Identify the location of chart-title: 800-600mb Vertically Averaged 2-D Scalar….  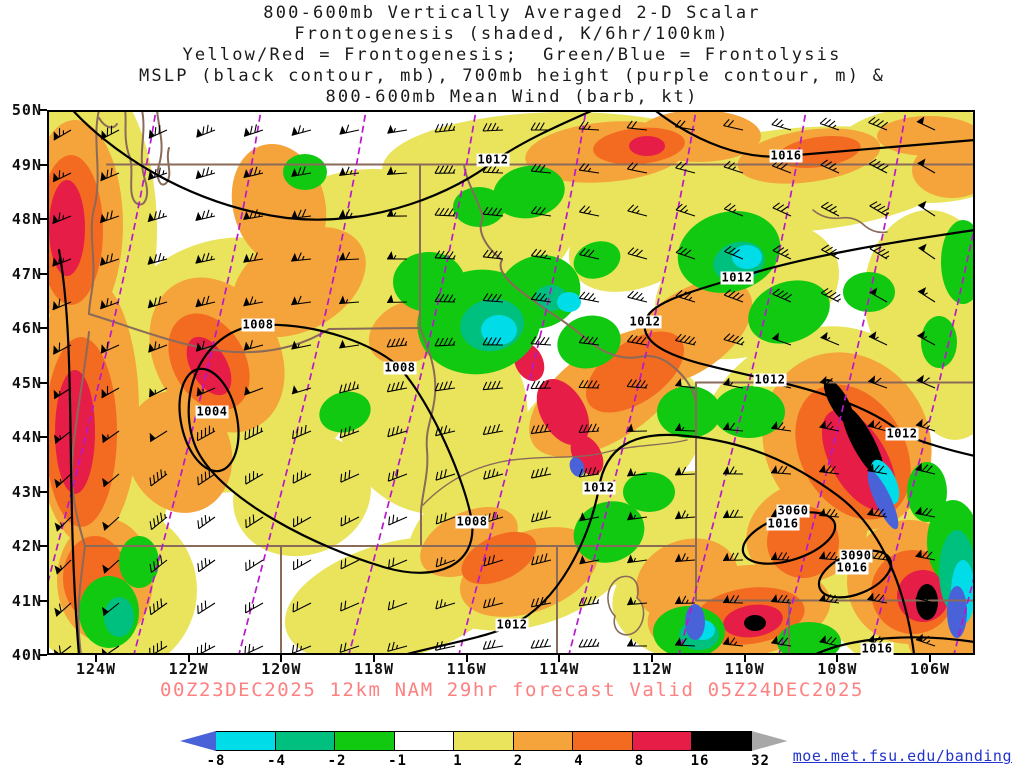
(512, 55).